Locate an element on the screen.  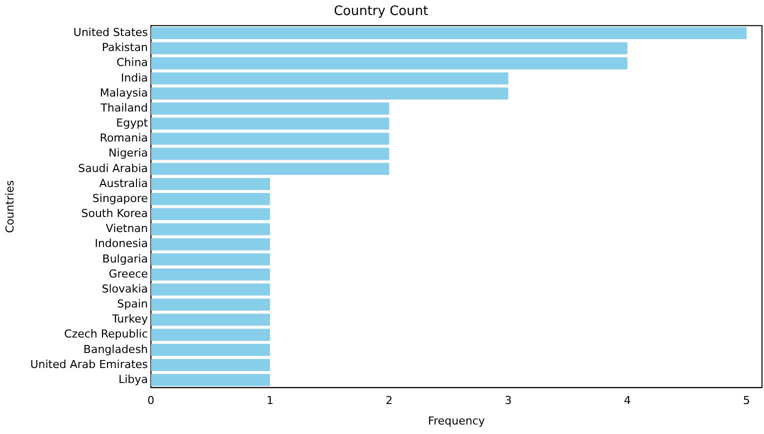
y-tick-label: India is located at coordinates (134, 77).